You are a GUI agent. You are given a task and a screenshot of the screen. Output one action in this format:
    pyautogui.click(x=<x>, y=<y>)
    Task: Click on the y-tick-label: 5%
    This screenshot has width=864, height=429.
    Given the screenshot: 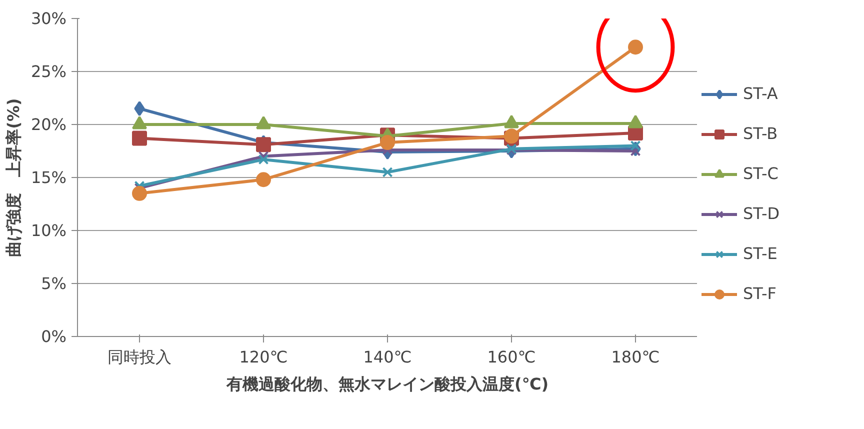 What is the action you would take?
    pyautogui.click(x=54, y=283)
    